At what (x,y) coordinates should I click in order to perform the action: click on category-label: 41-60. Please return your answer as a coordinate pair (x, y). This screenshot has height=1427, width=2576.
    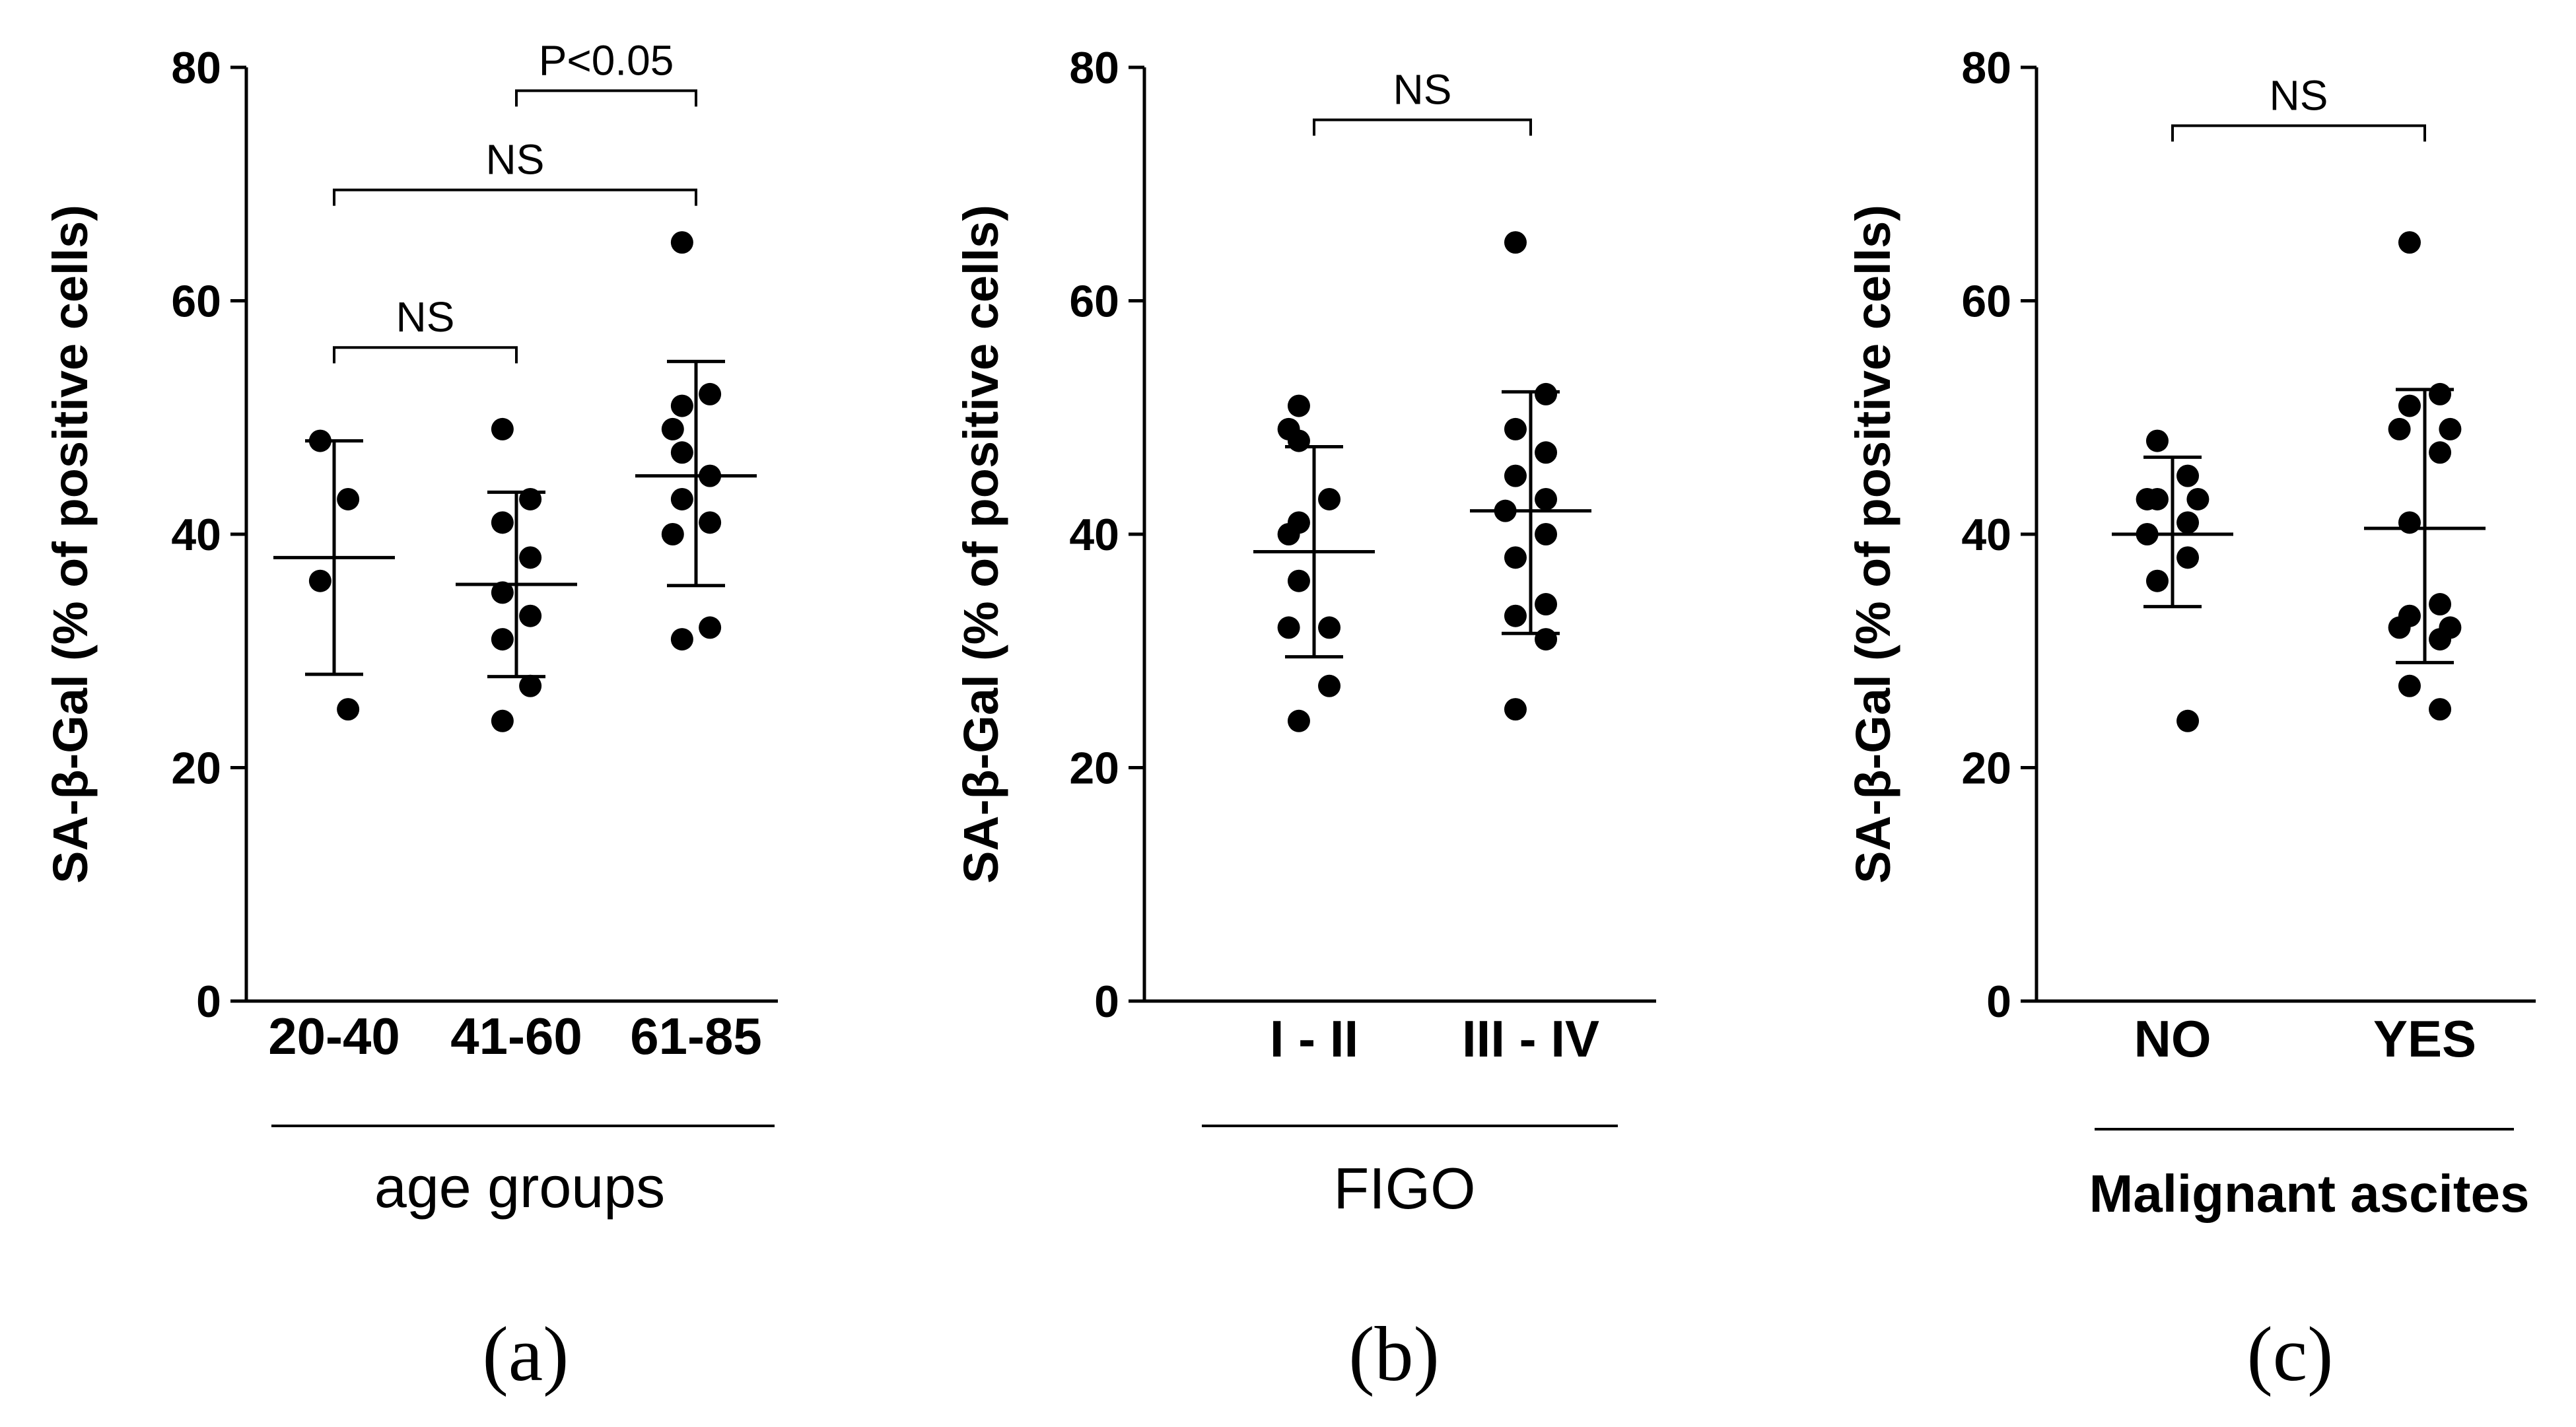
    Looking at the image, I should click on (516, 1036).